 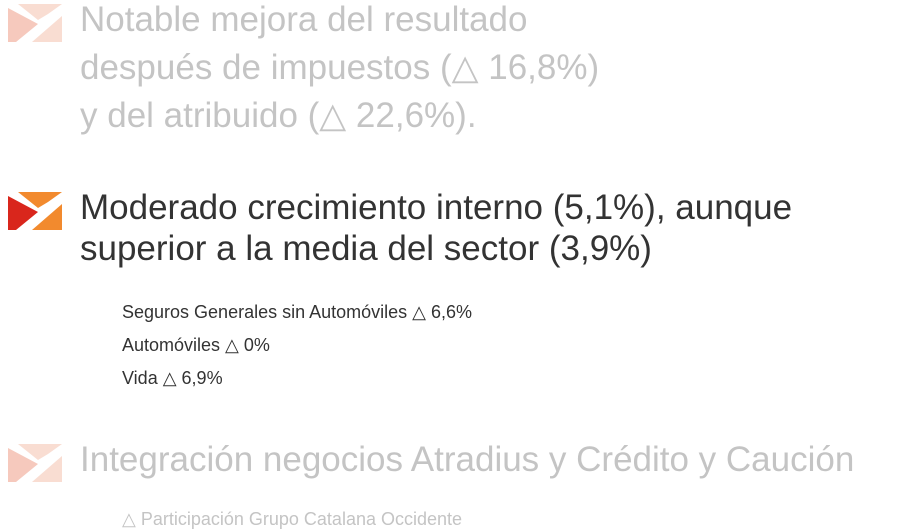 I want to click on bullet-text: superior a la media del sector (3,9%), so click(x=366, y=248).